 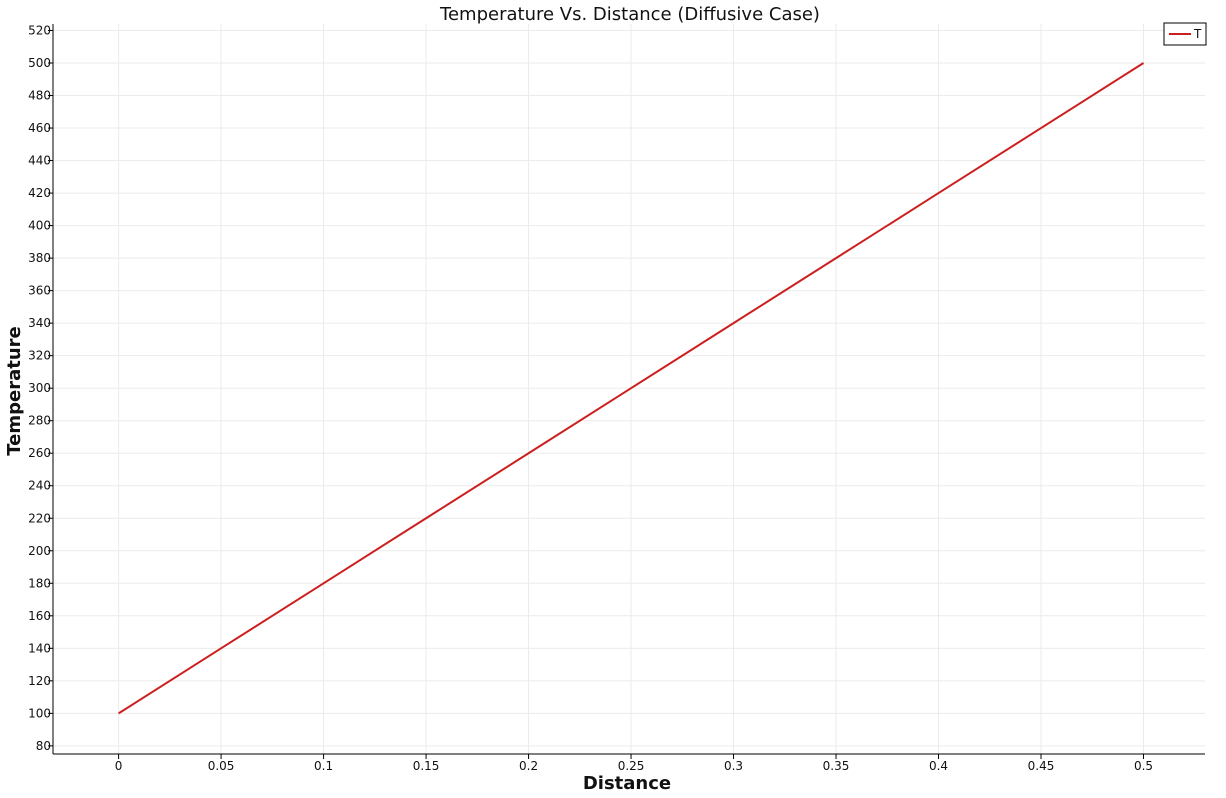 What do you see at coordinates (39, 356) in the screenshot?
I see `y-tick-label: 320` at bounding box center [39, 356].